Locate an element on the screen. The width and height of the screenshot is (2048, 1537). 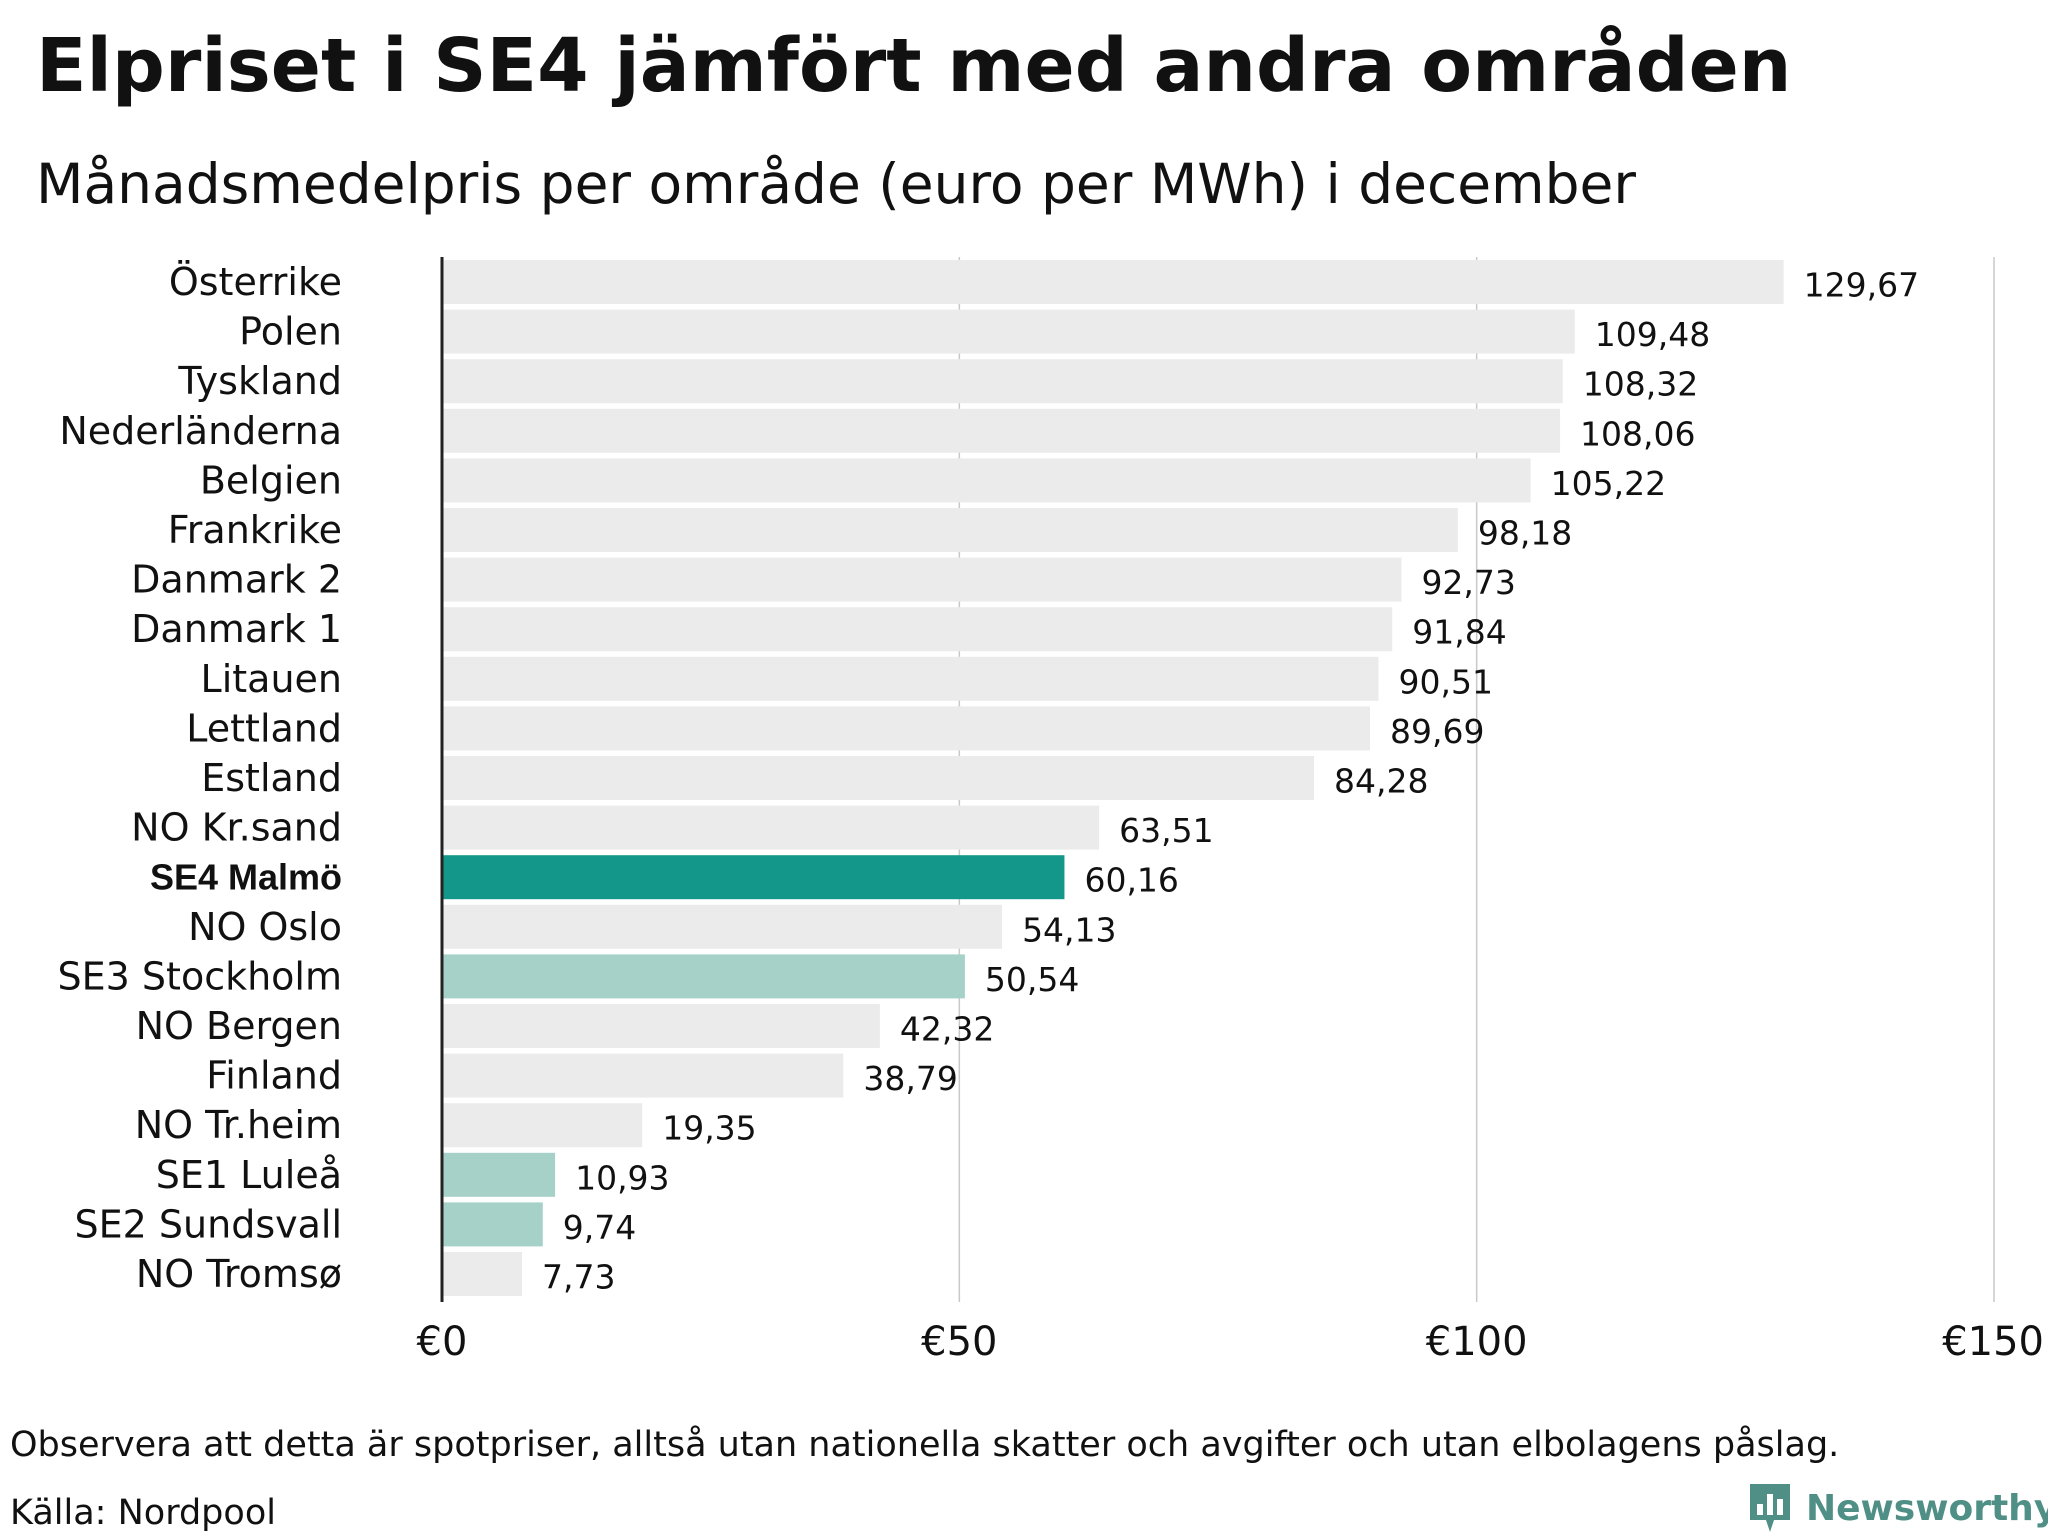
category-label: Finland is located at coordinates (274, 1076).